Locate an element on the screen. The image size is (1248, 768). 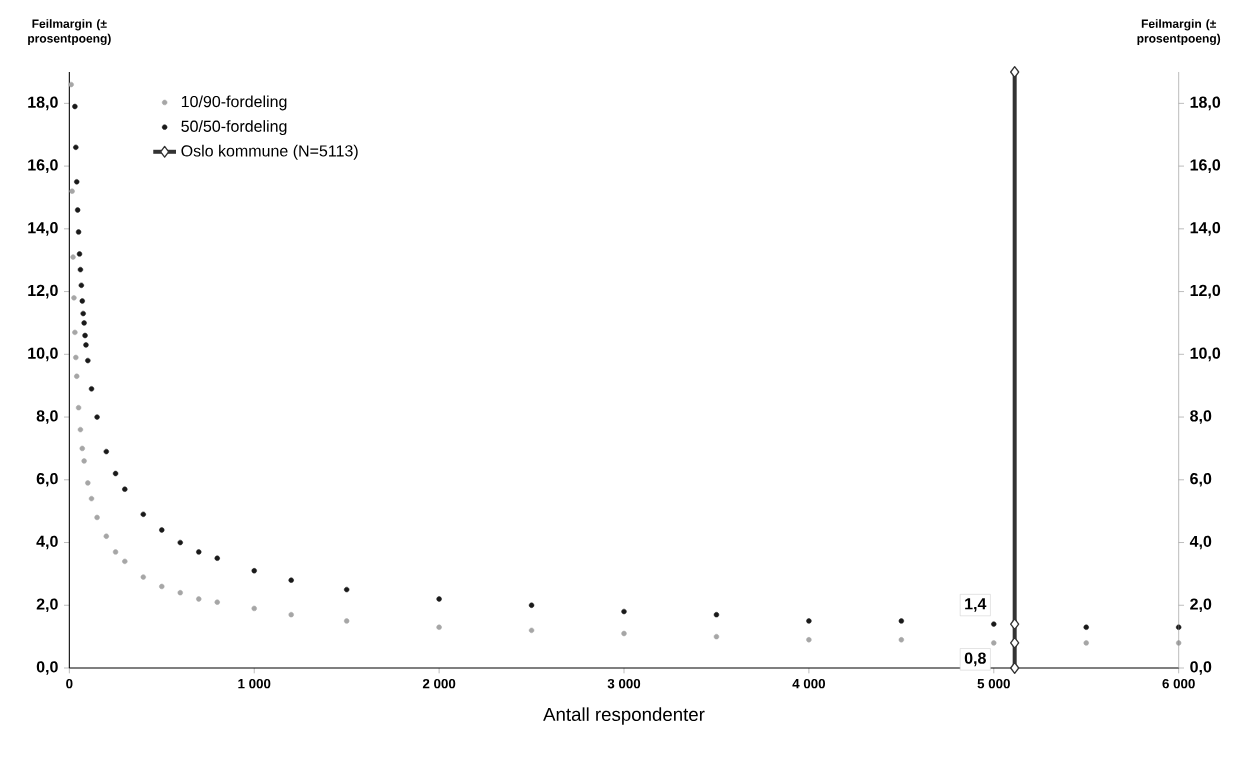
y2-axis-title: Feilmargin (± prosentpoeng) is located at coordinates (1179, 32).